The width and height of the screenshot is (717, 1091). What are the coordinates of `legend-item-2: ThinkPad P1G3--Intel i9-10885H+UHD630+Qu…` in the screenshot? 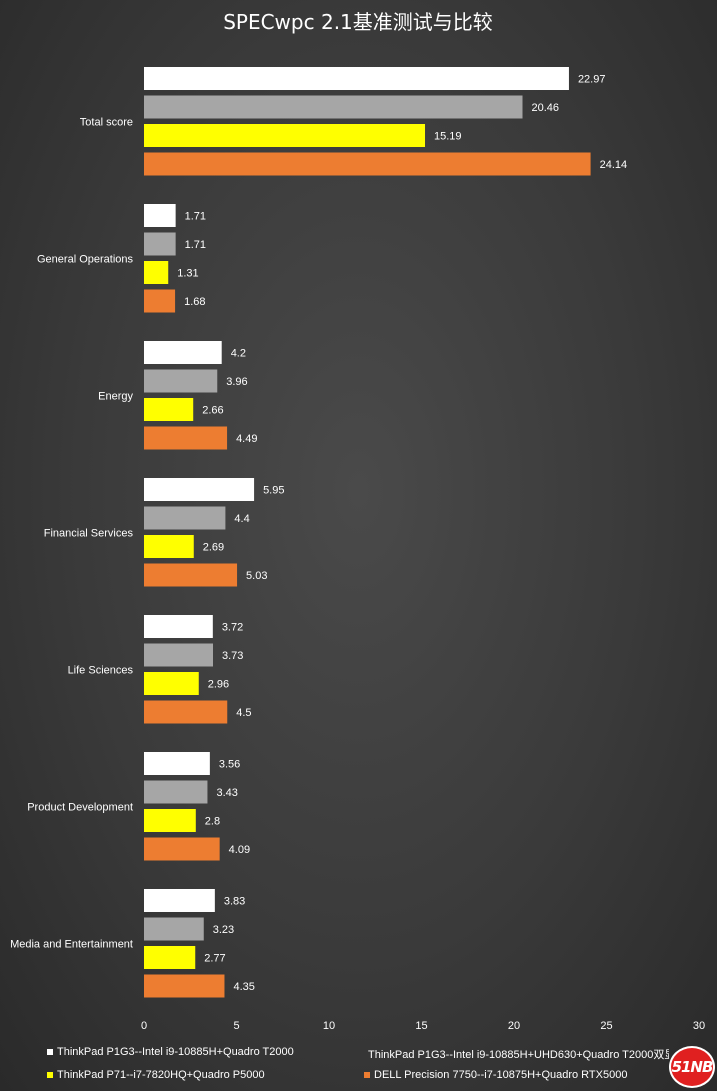 It's located at (516, 1054).